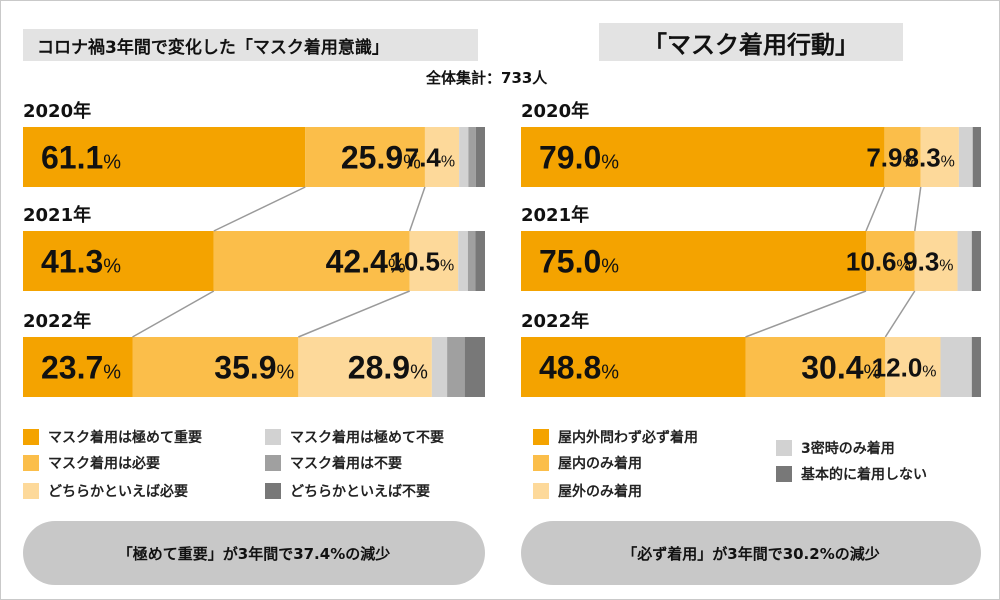 The image size is (1000, 600). I want to click on data-label: 7.9%, so click(891, 157).